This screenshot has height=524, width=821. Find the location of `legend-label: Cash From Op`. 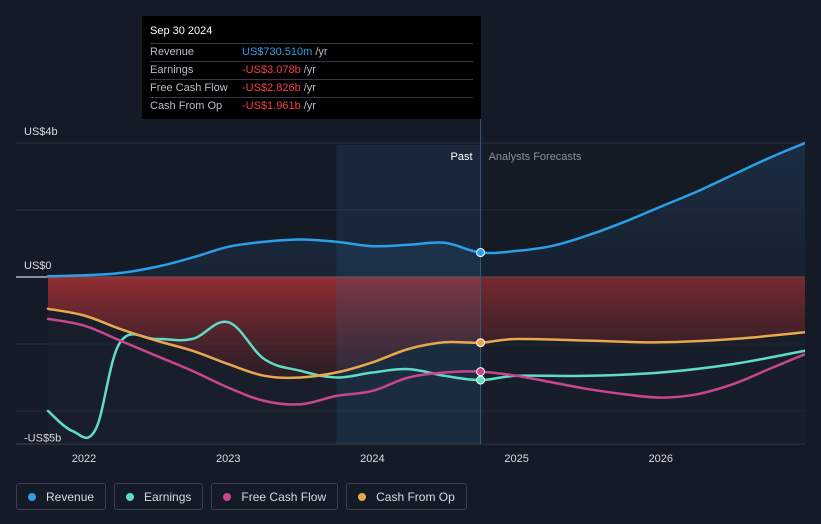

legend-label: Cash From Op is located at coordinates (415, 496).